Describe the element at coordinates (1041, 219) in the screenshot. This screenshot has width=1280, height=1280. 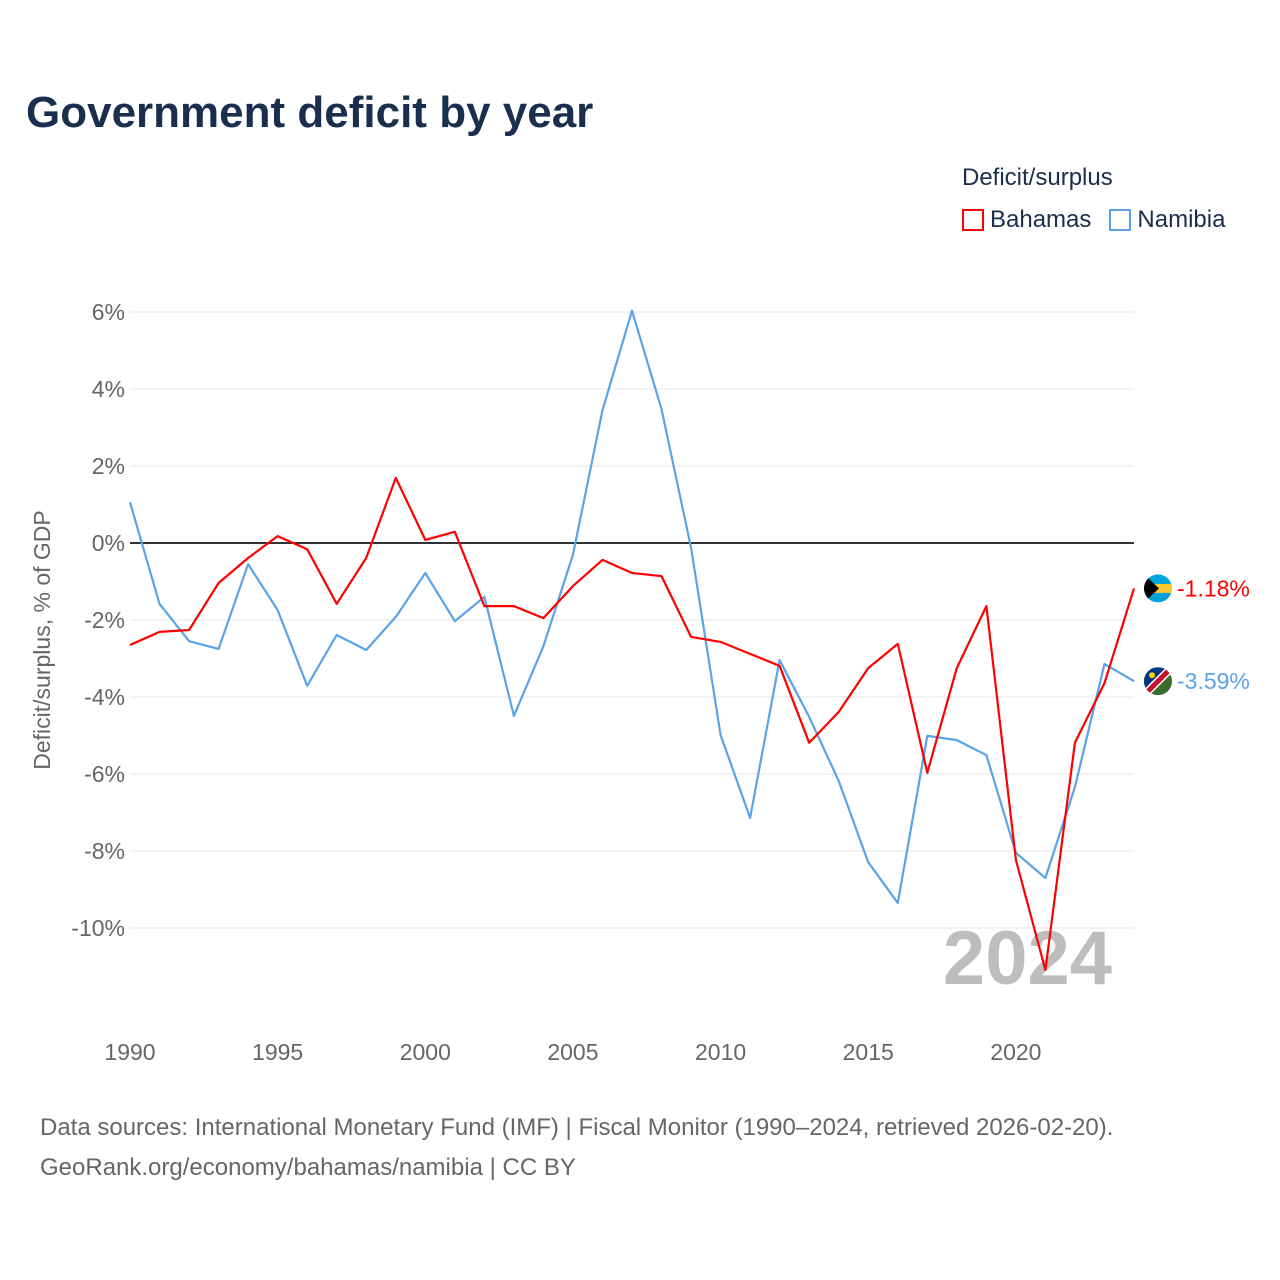
I see `legend-label: Bahamas` at that location.